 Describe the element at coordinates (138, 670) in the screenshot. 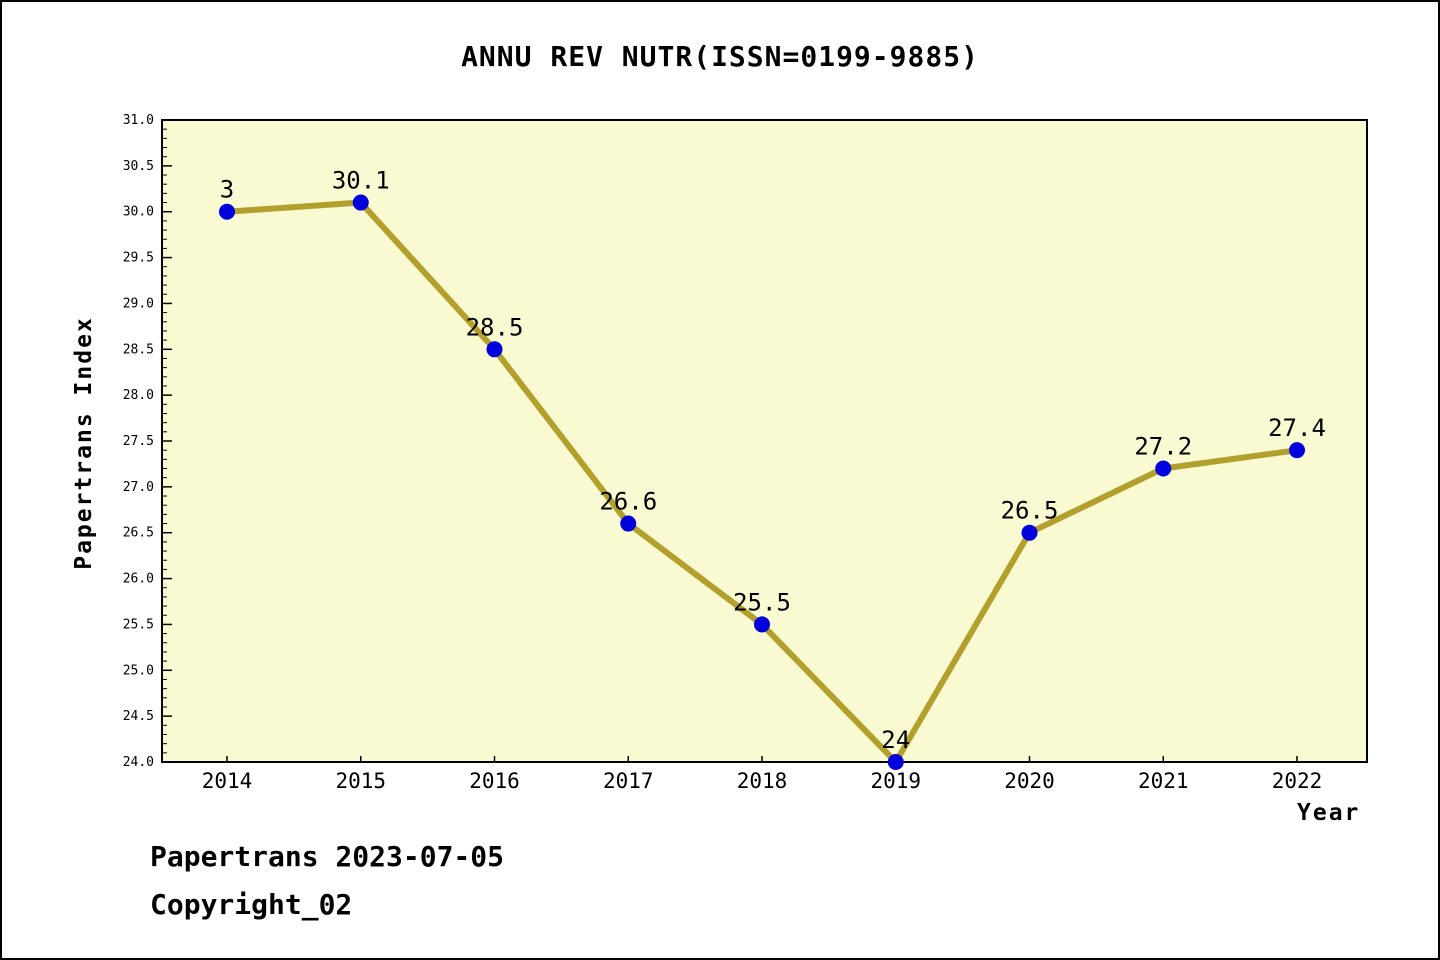

I see `y-tick-label: 25.0` at that location.